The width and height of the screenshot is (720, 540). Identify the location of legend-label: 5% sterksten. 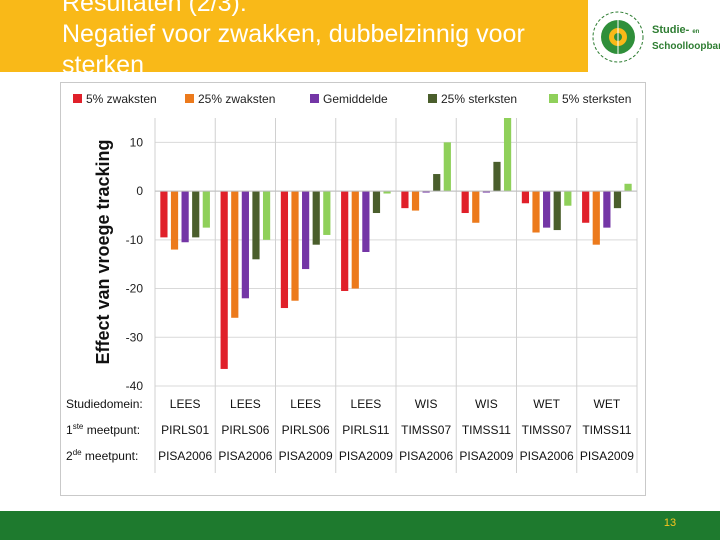
(596, 99).